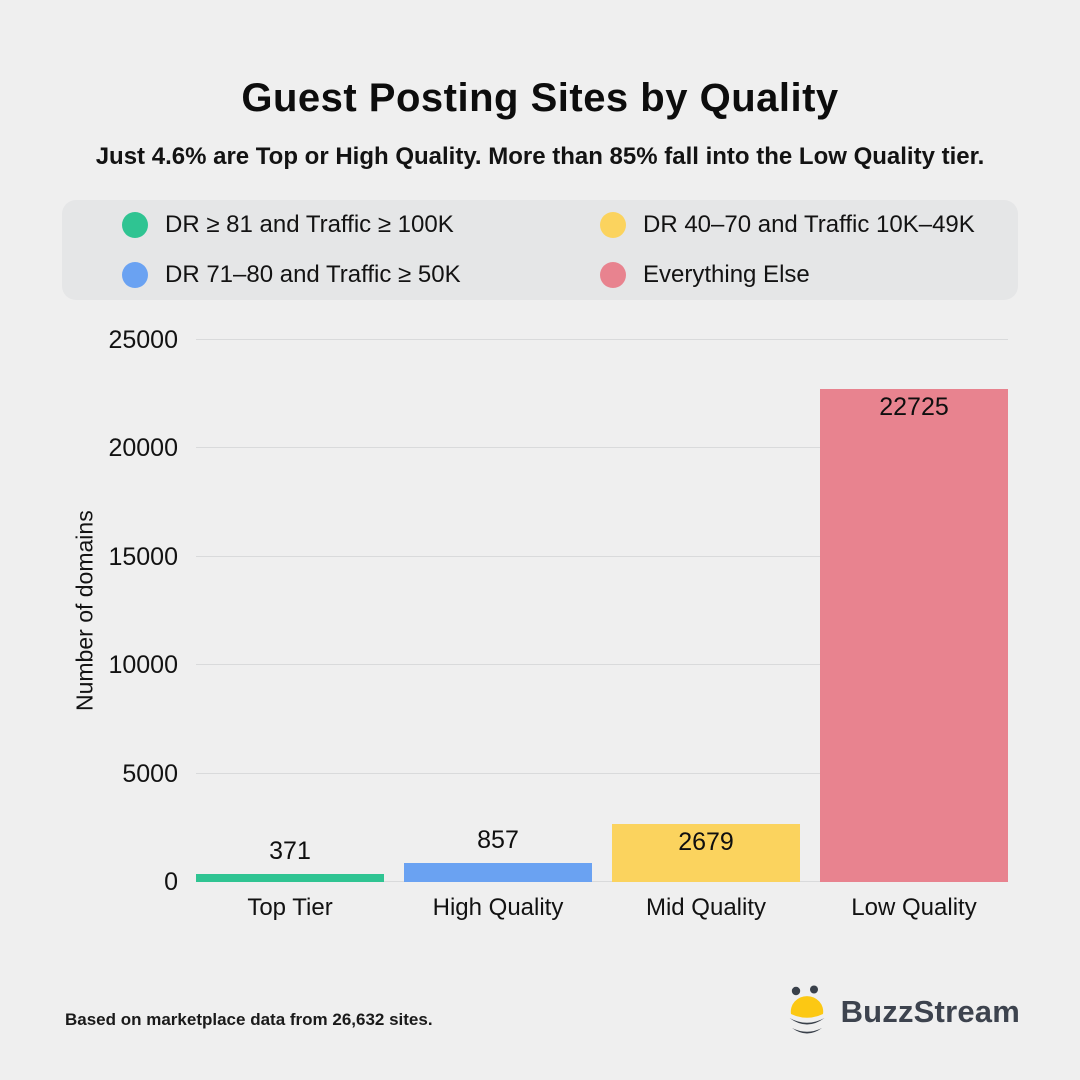 Image resolution: width=1080 pixels, height=1080 pixels. Describe the element at coordinates (290, 877) in the screenshot. I see `bar-top-tier` at that location.